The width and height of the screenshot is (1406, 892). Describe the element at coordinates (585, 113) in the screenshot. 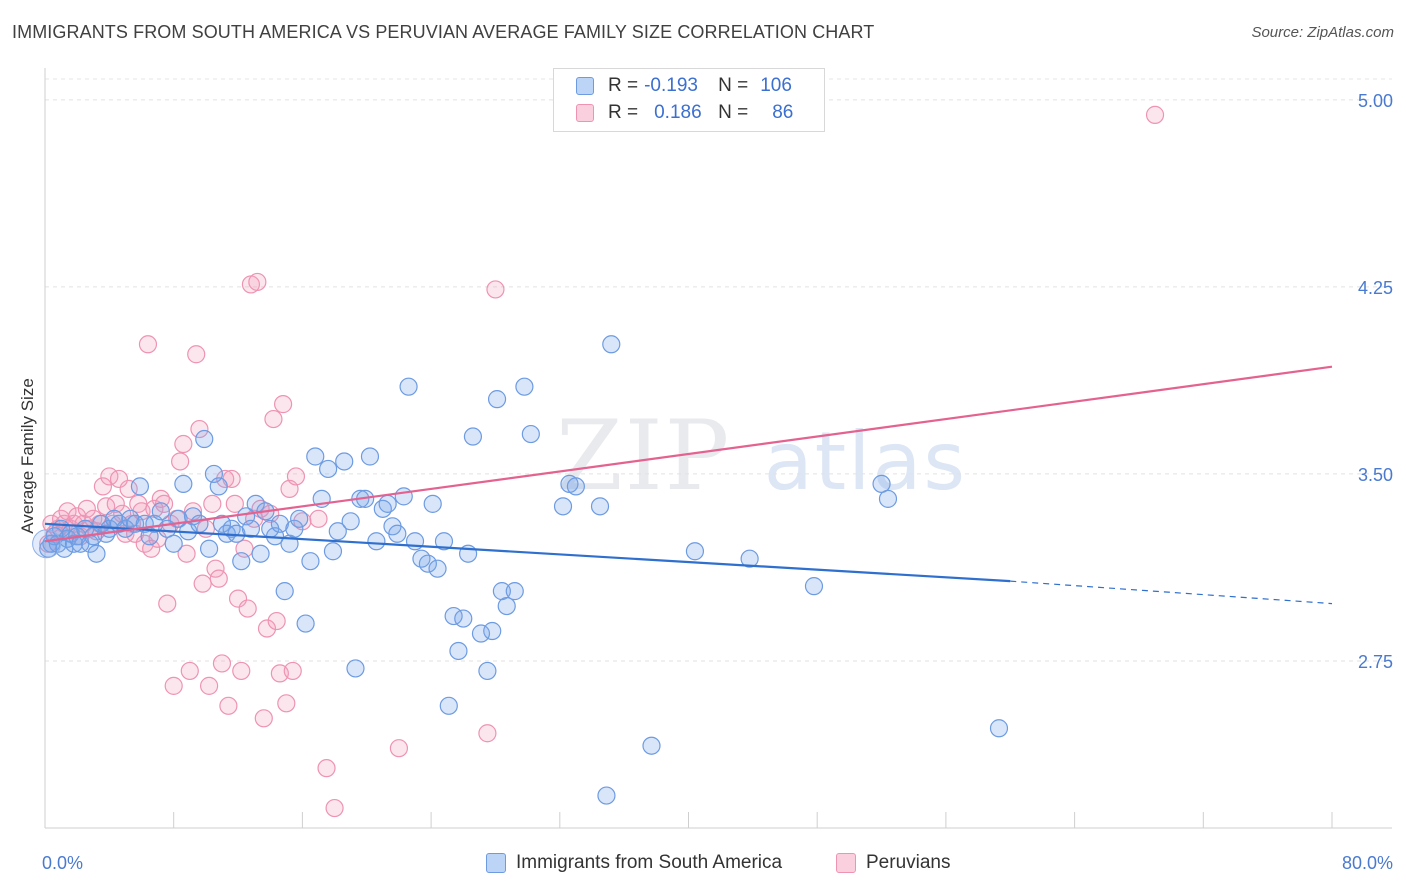

I see `legend-swatch-pink` at that location.